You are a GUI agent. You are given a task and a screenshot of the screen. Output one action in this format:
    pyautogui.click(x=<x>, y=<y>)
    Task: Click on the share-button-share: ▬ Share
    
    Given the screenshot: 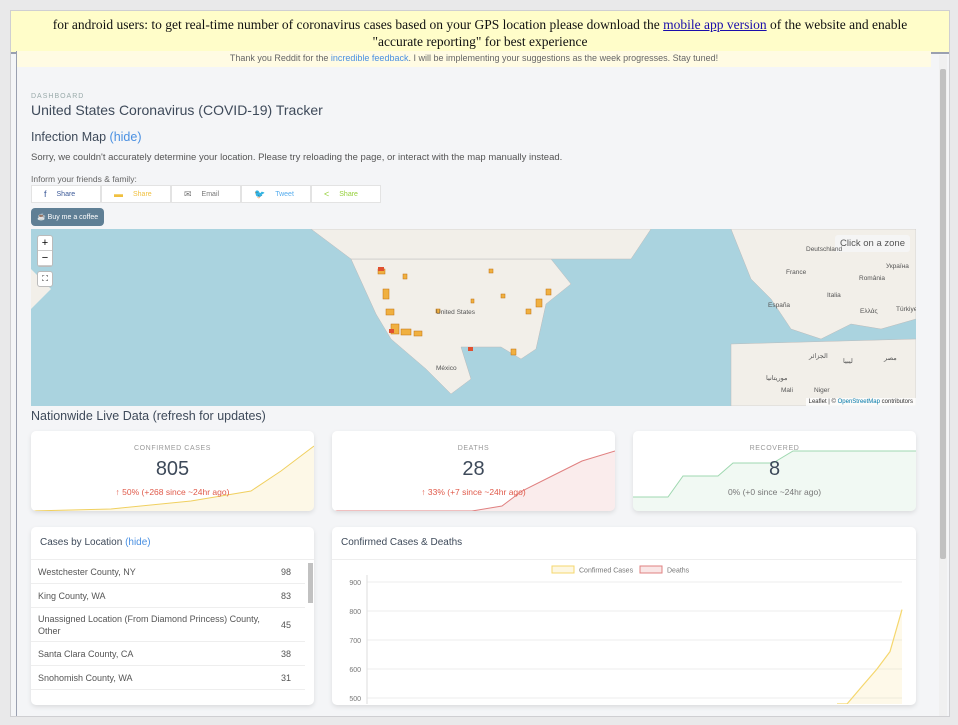 What is the action you would take?
    pyautogui.click(x=136, y=194)
    